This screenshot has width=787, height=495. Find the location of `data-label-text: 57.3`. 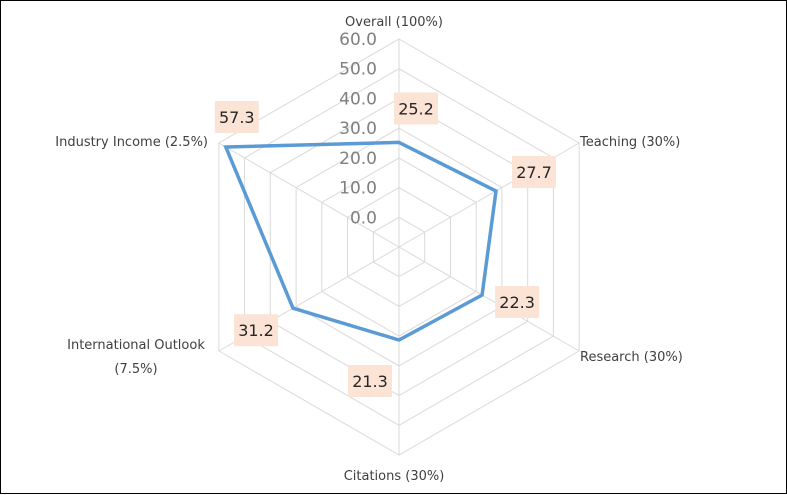

data-label-text: 57.3 is located at coordinates (237, 117).